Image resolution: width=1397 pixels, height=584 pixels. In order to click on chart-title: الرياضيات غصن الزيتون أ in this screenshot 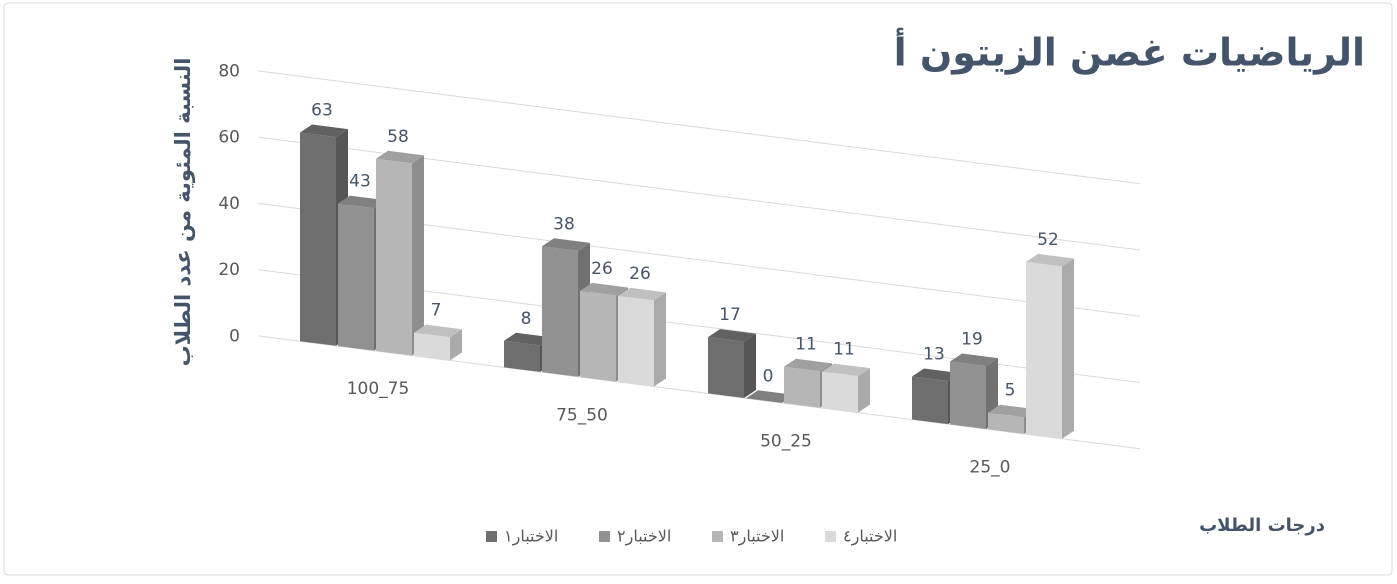, I will do `click(1129, 51)`.